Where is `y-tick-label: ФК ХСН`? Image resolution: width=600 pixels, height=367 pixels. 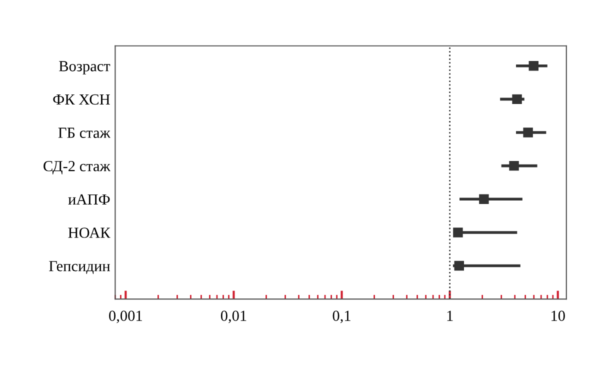 y-tick-label: ФК ХСН is located at coordinates (81, 99).